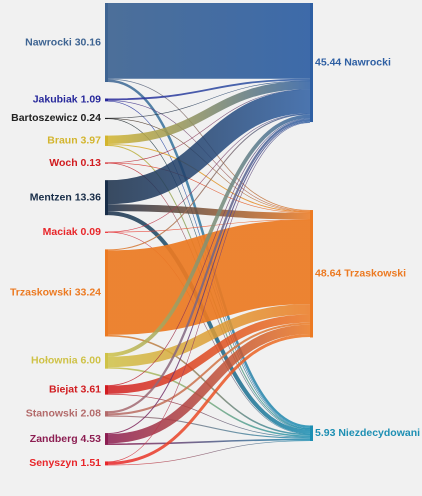 The height and width of the screenshot is (496, 422). I want to click on flow-braun-to-nawrocki, so click(209, 112).